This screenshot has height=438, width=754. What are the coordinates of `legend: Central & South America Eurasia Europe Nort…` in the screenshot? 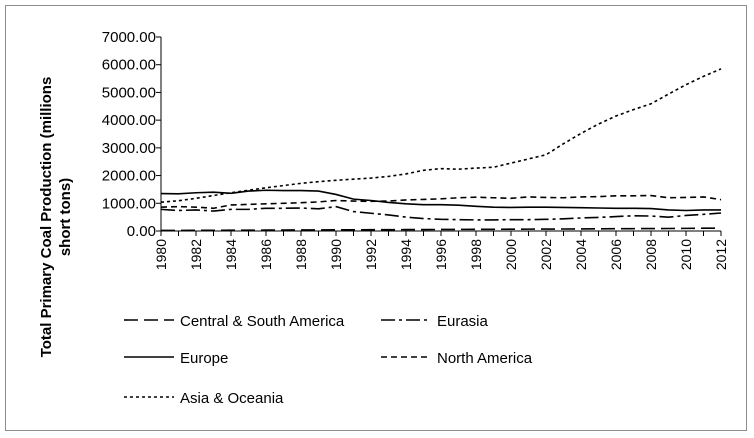 It's located at (328, 360).